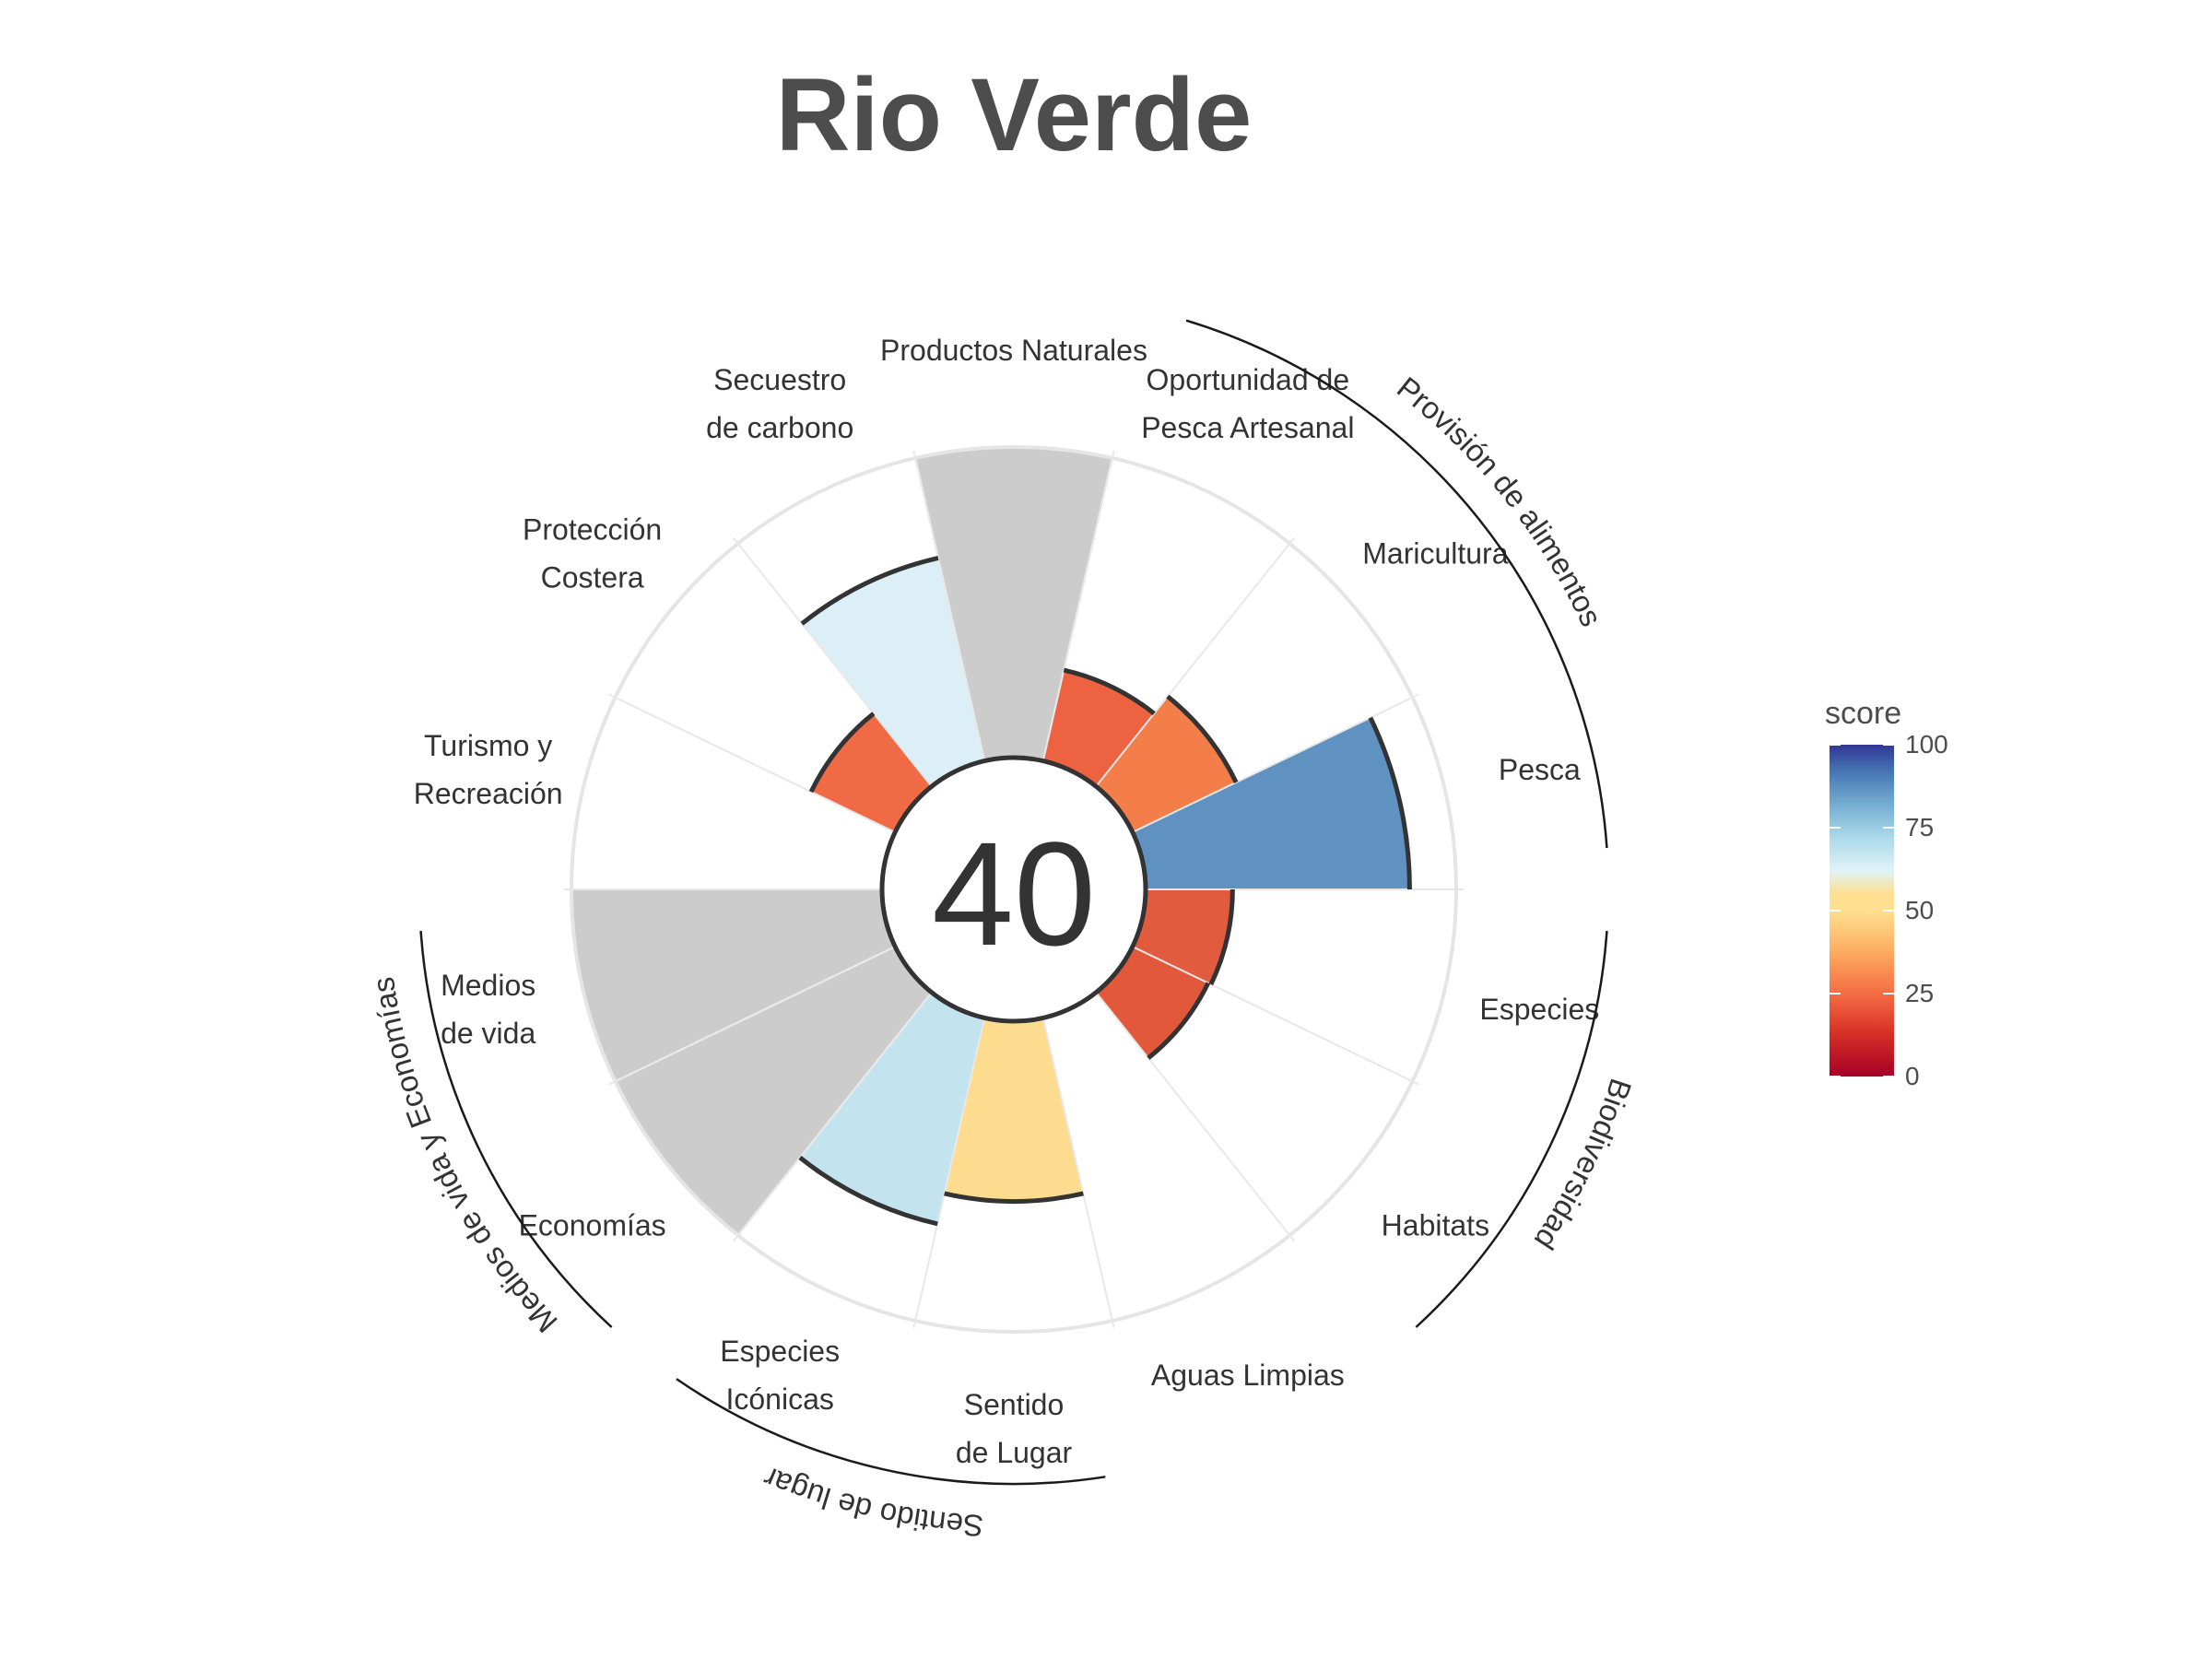 The image size is (2212, 1659). I want to click on category-label: Productos Naturales, so click(1013, 350).